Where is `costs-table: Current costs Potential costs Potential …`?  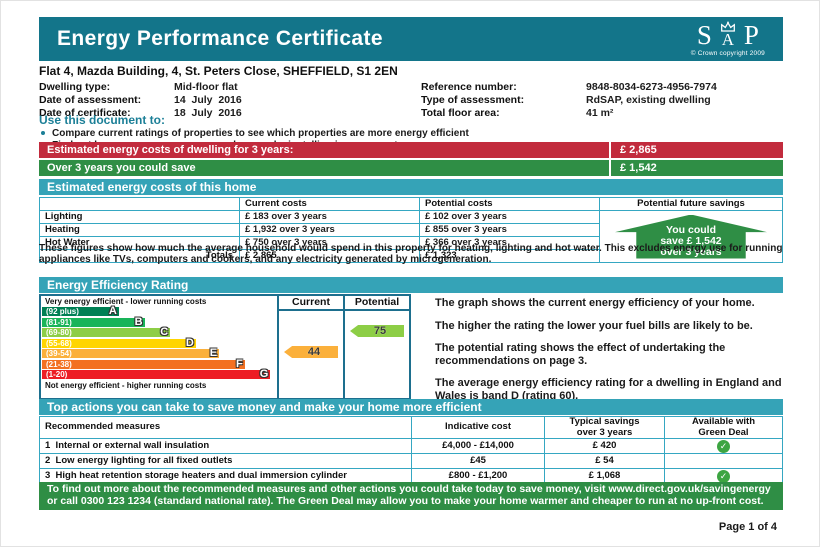
costs-table: Current costs Potential costs Potential … is located at coordinates (411, 230).